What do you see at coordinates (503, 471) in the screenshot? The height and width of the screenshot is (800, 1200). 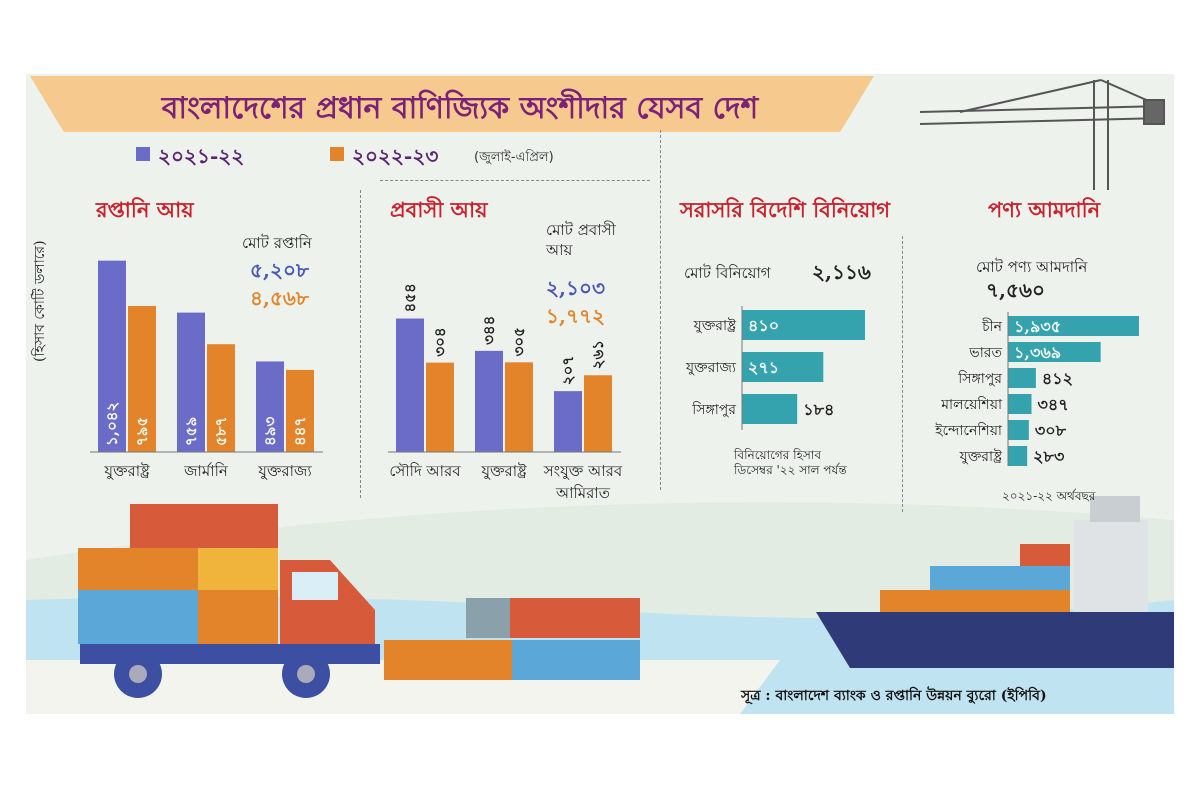 I see `category-label-1-1: যুক্তরাষ্ট্র` at bounding box center [503, 471].